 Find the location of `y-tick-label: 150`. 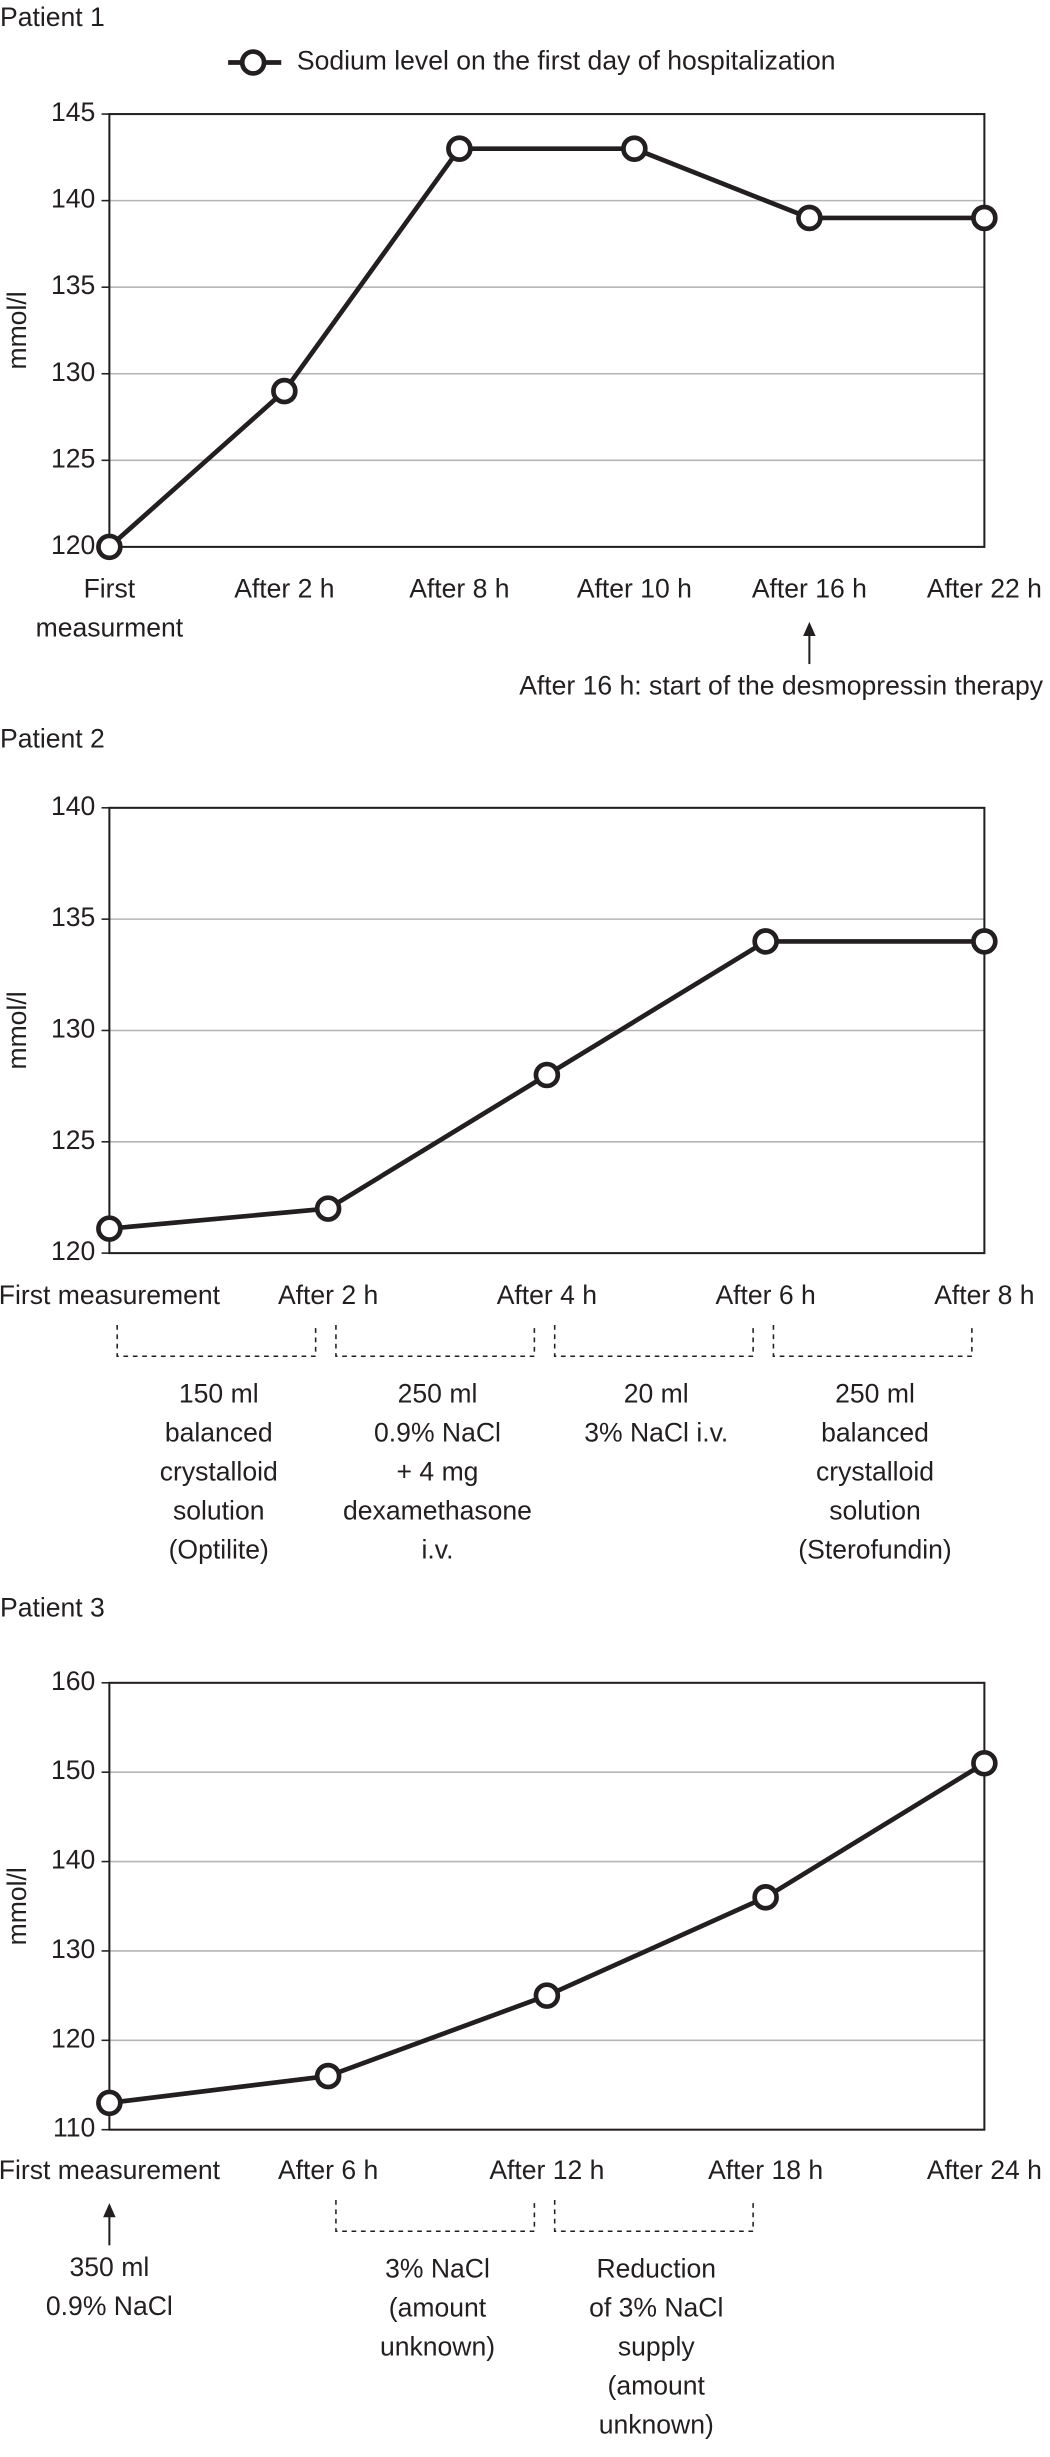

y-tick-label: 150 is located at coordinates (73, 1770).